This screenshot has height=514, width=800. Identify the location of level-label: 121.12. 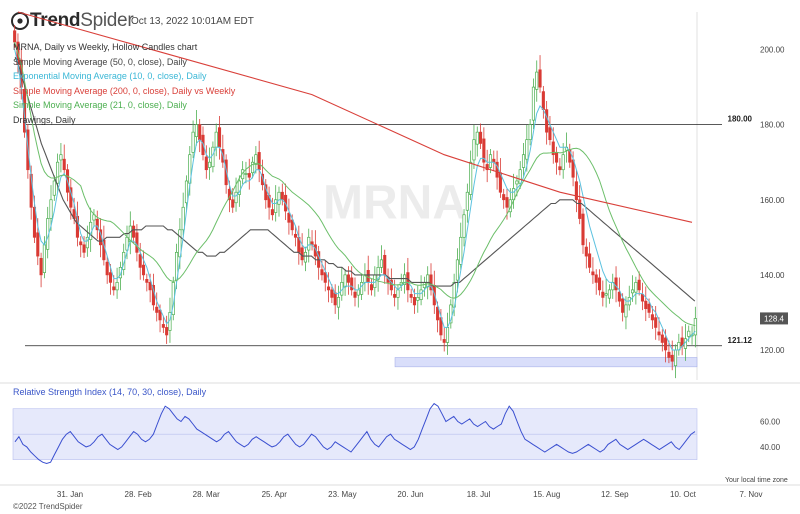
(740, 340).